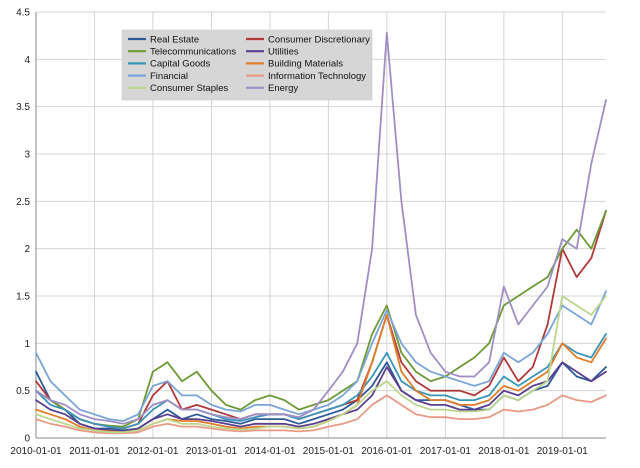 This screenshot has width=640, height=468. Describe the element at coordinates (23, 391) in the screenshot. I see `y-tick-label: 0.5` at that location.